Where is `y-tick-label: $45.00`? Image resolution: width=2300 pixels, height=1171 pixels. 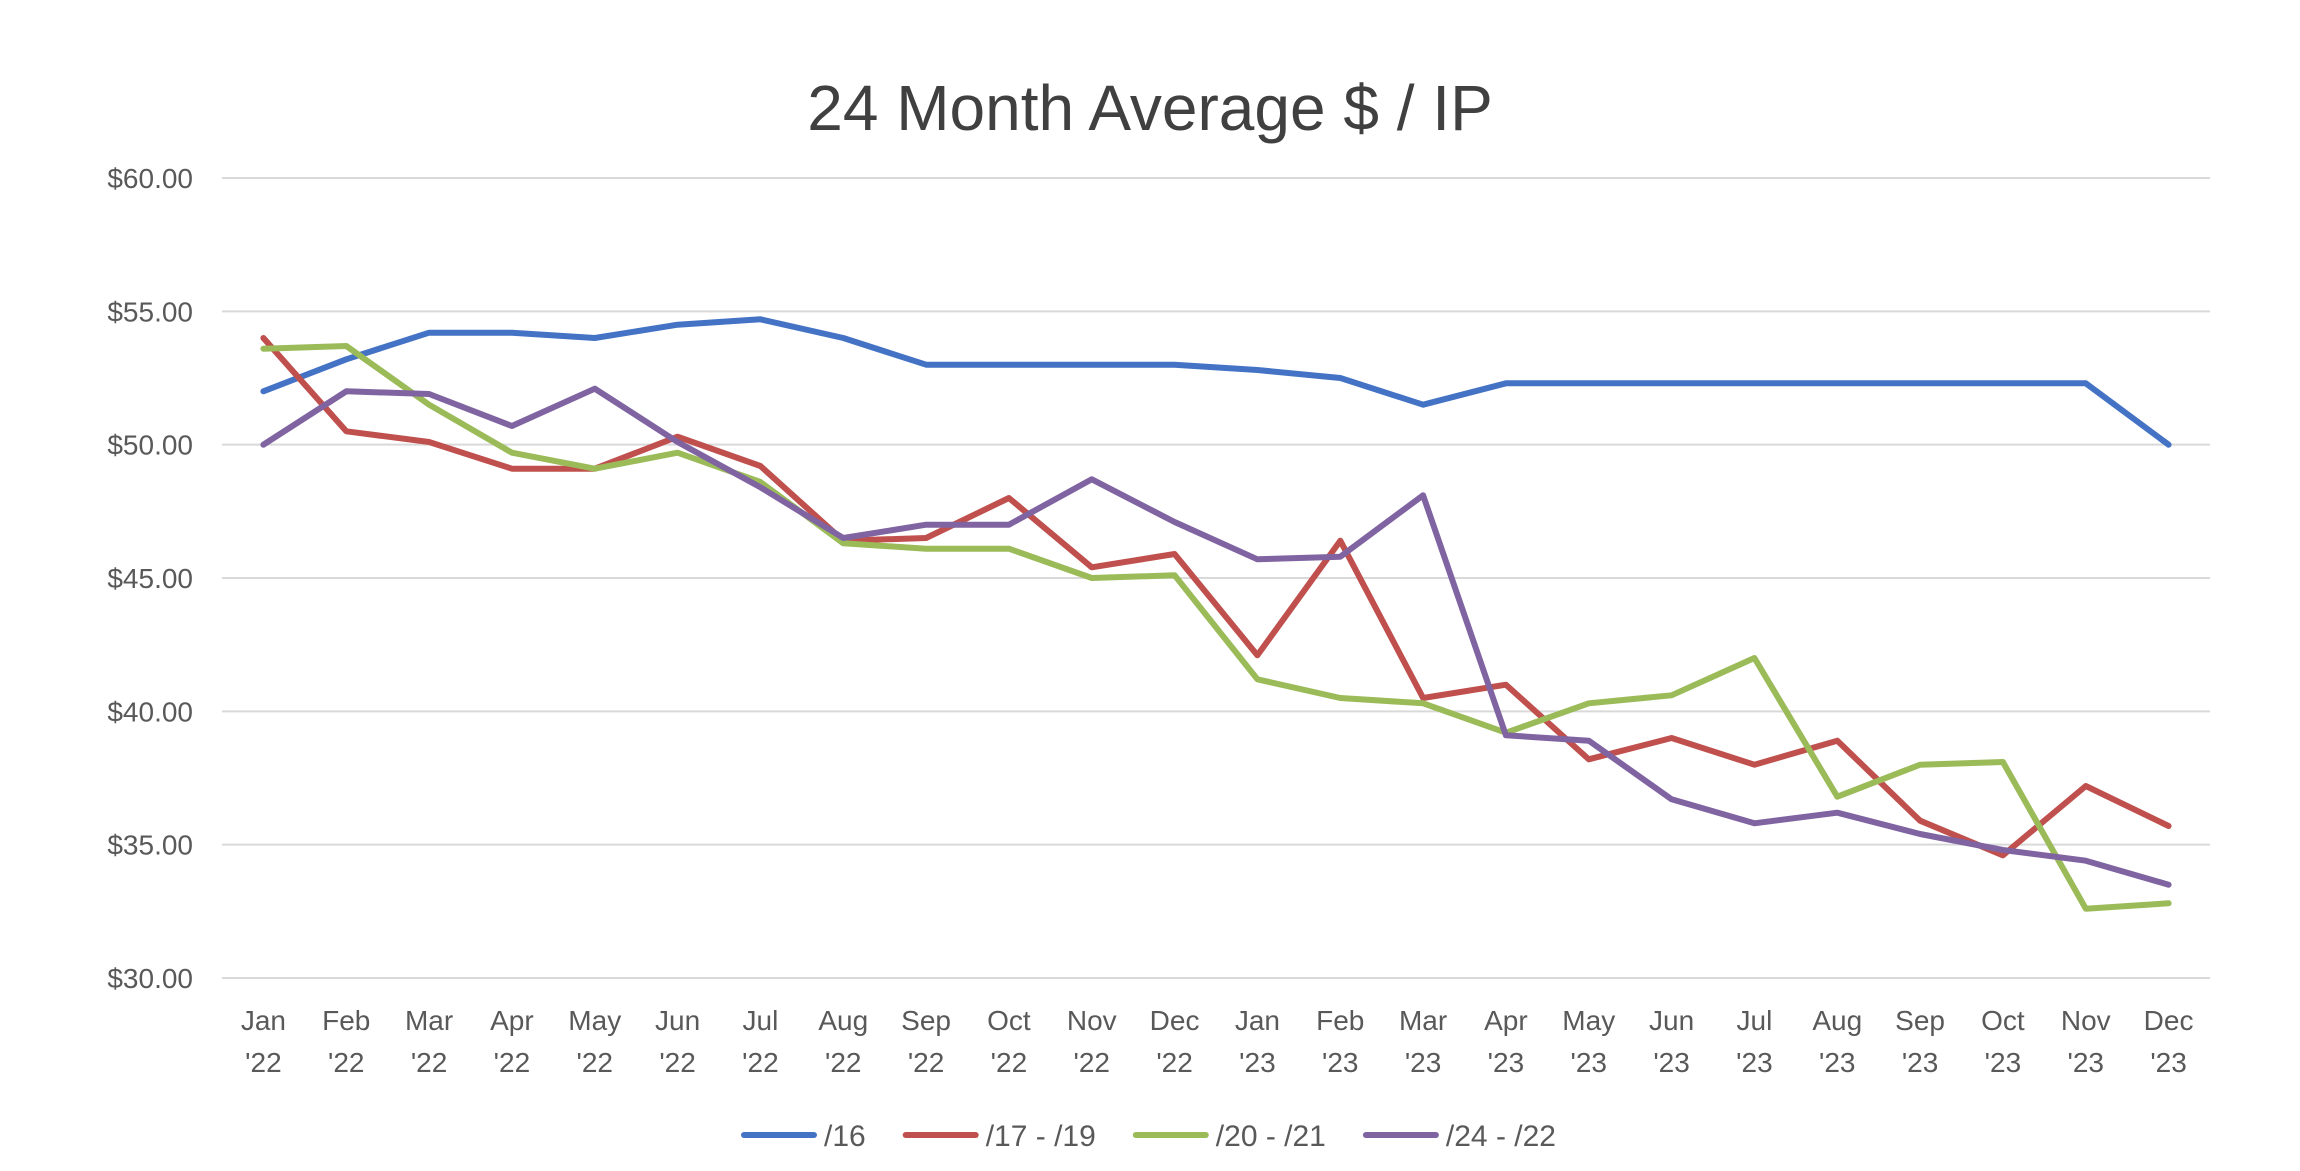 y-tick-label: $45.00 is located at coordinates (150, 578).